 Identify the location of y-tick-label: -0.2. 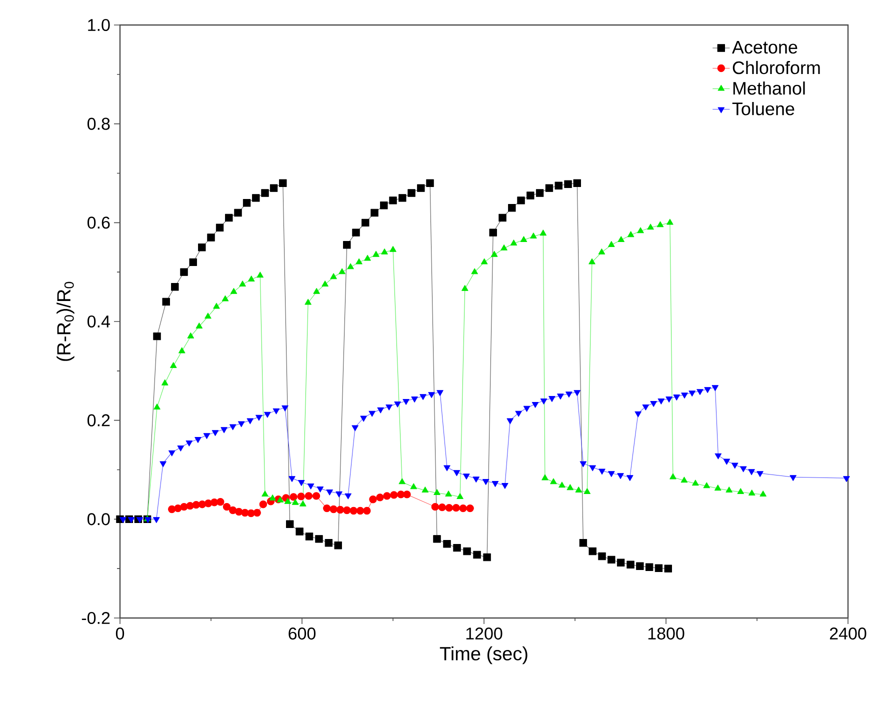
(96, 618).